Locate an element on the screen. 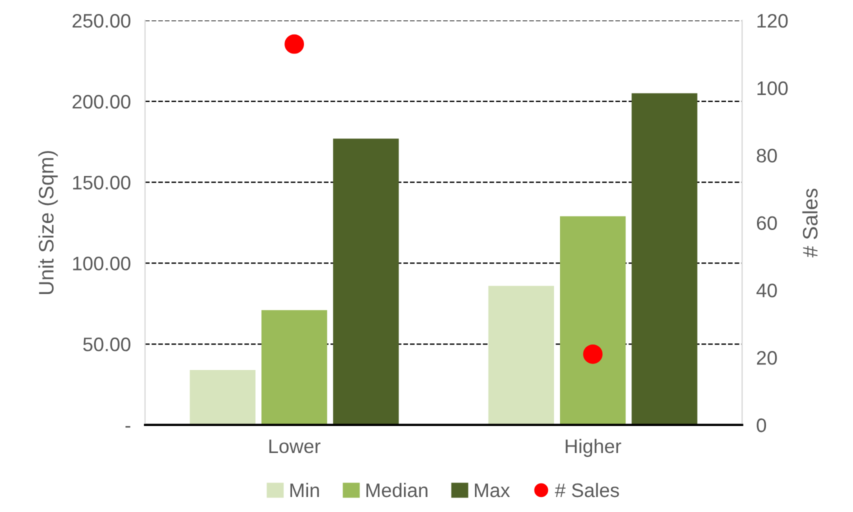 The width and height of the screenshot is (853, 512). x-tick-label: Lower is located at coordinates (294, 447).